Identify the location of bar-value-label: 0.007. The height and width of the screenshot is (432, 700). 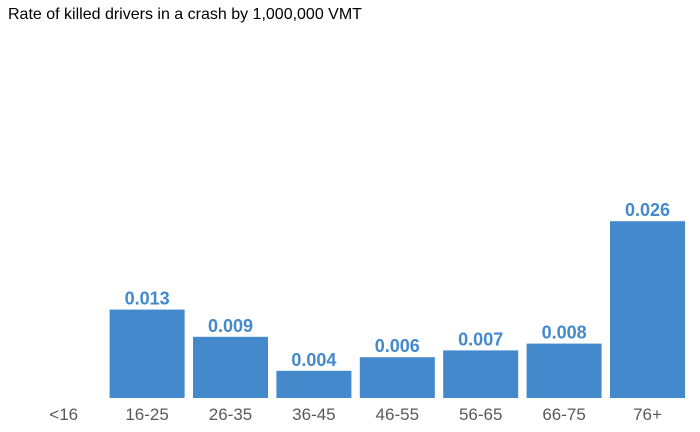
(480, 339).